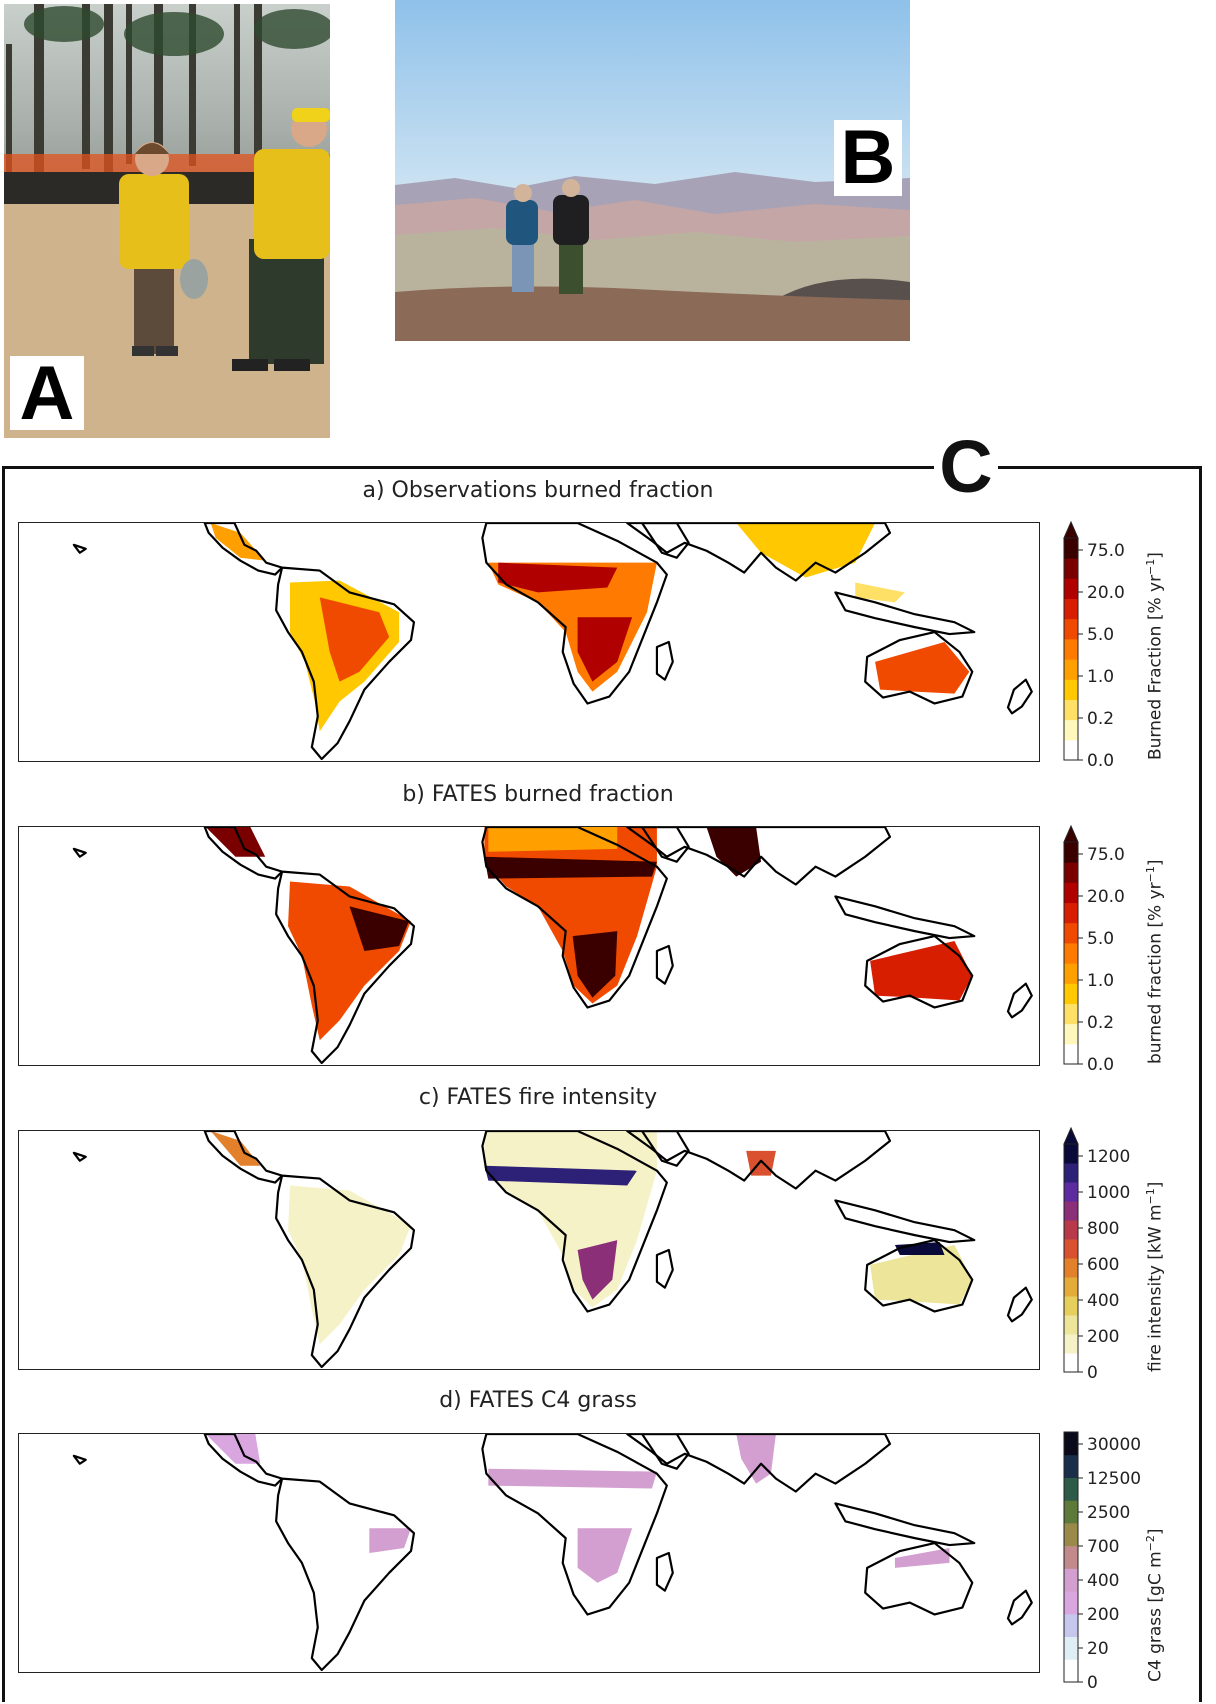 This screenshot has height=1704, width=1216. I want to click on two-people-on-mountain-overlook-photo, so click(652, 170).